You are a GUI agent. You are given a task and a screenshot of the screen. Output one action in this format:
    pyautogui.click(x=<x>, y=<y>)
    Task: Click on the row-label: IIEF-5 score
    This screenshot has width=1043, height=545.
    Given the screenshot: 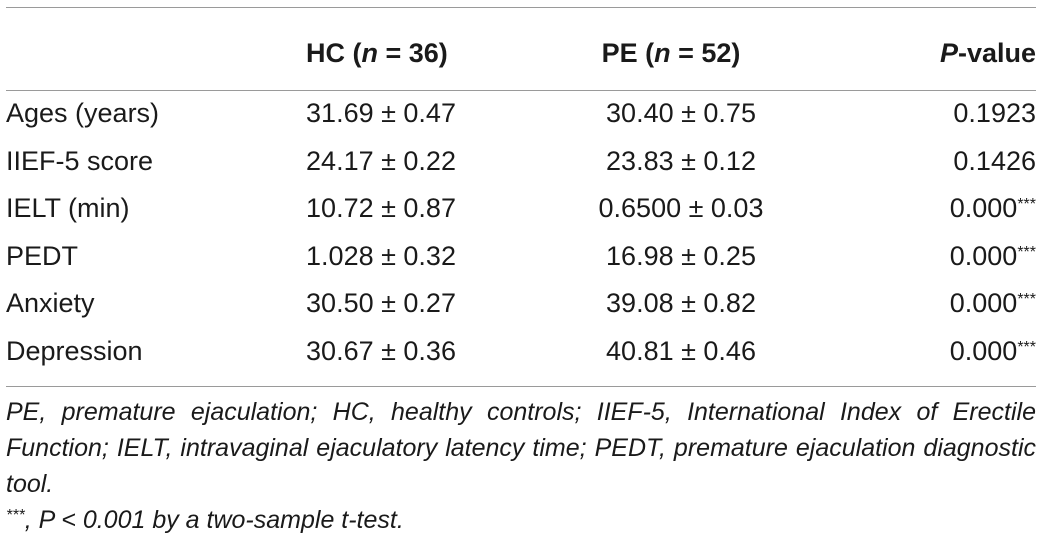 What is the action you would take?
    pyautogui.click(x=80, y=160)
    